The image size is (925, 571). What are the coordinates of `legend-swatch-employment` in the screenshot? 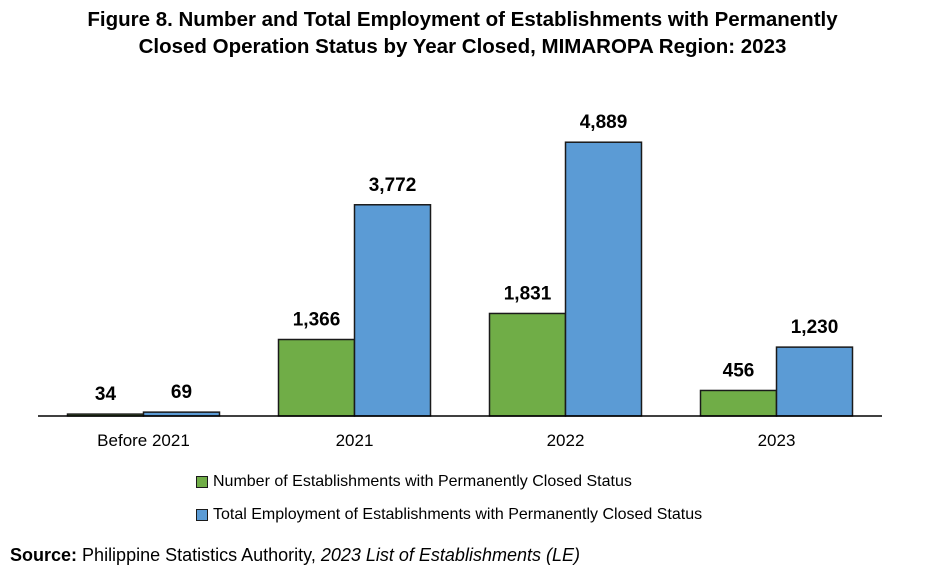 It's located at (202, 515).